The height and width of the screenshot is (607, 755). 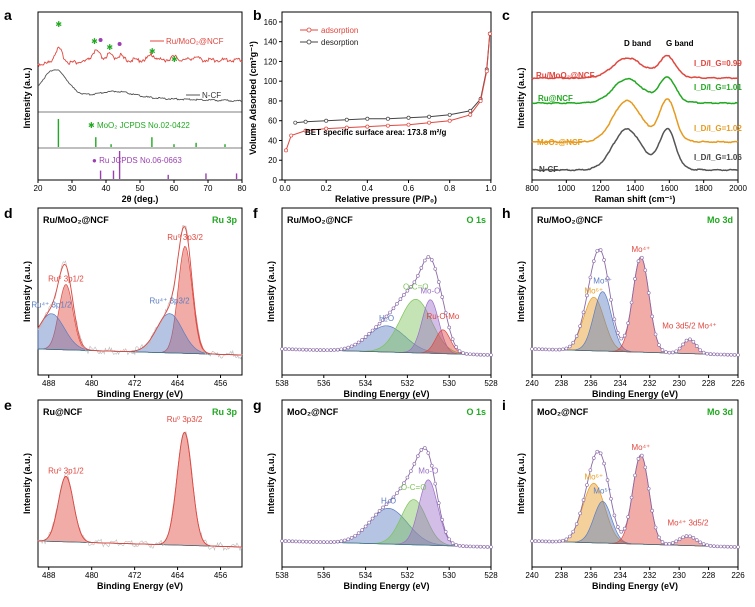 What do you see at coordinates (419, 302) in the screenshot?
I see `xps-component-labels: H₂O O-C=OMo-O Ru-O-Mo` at bounding box center [419, 302].